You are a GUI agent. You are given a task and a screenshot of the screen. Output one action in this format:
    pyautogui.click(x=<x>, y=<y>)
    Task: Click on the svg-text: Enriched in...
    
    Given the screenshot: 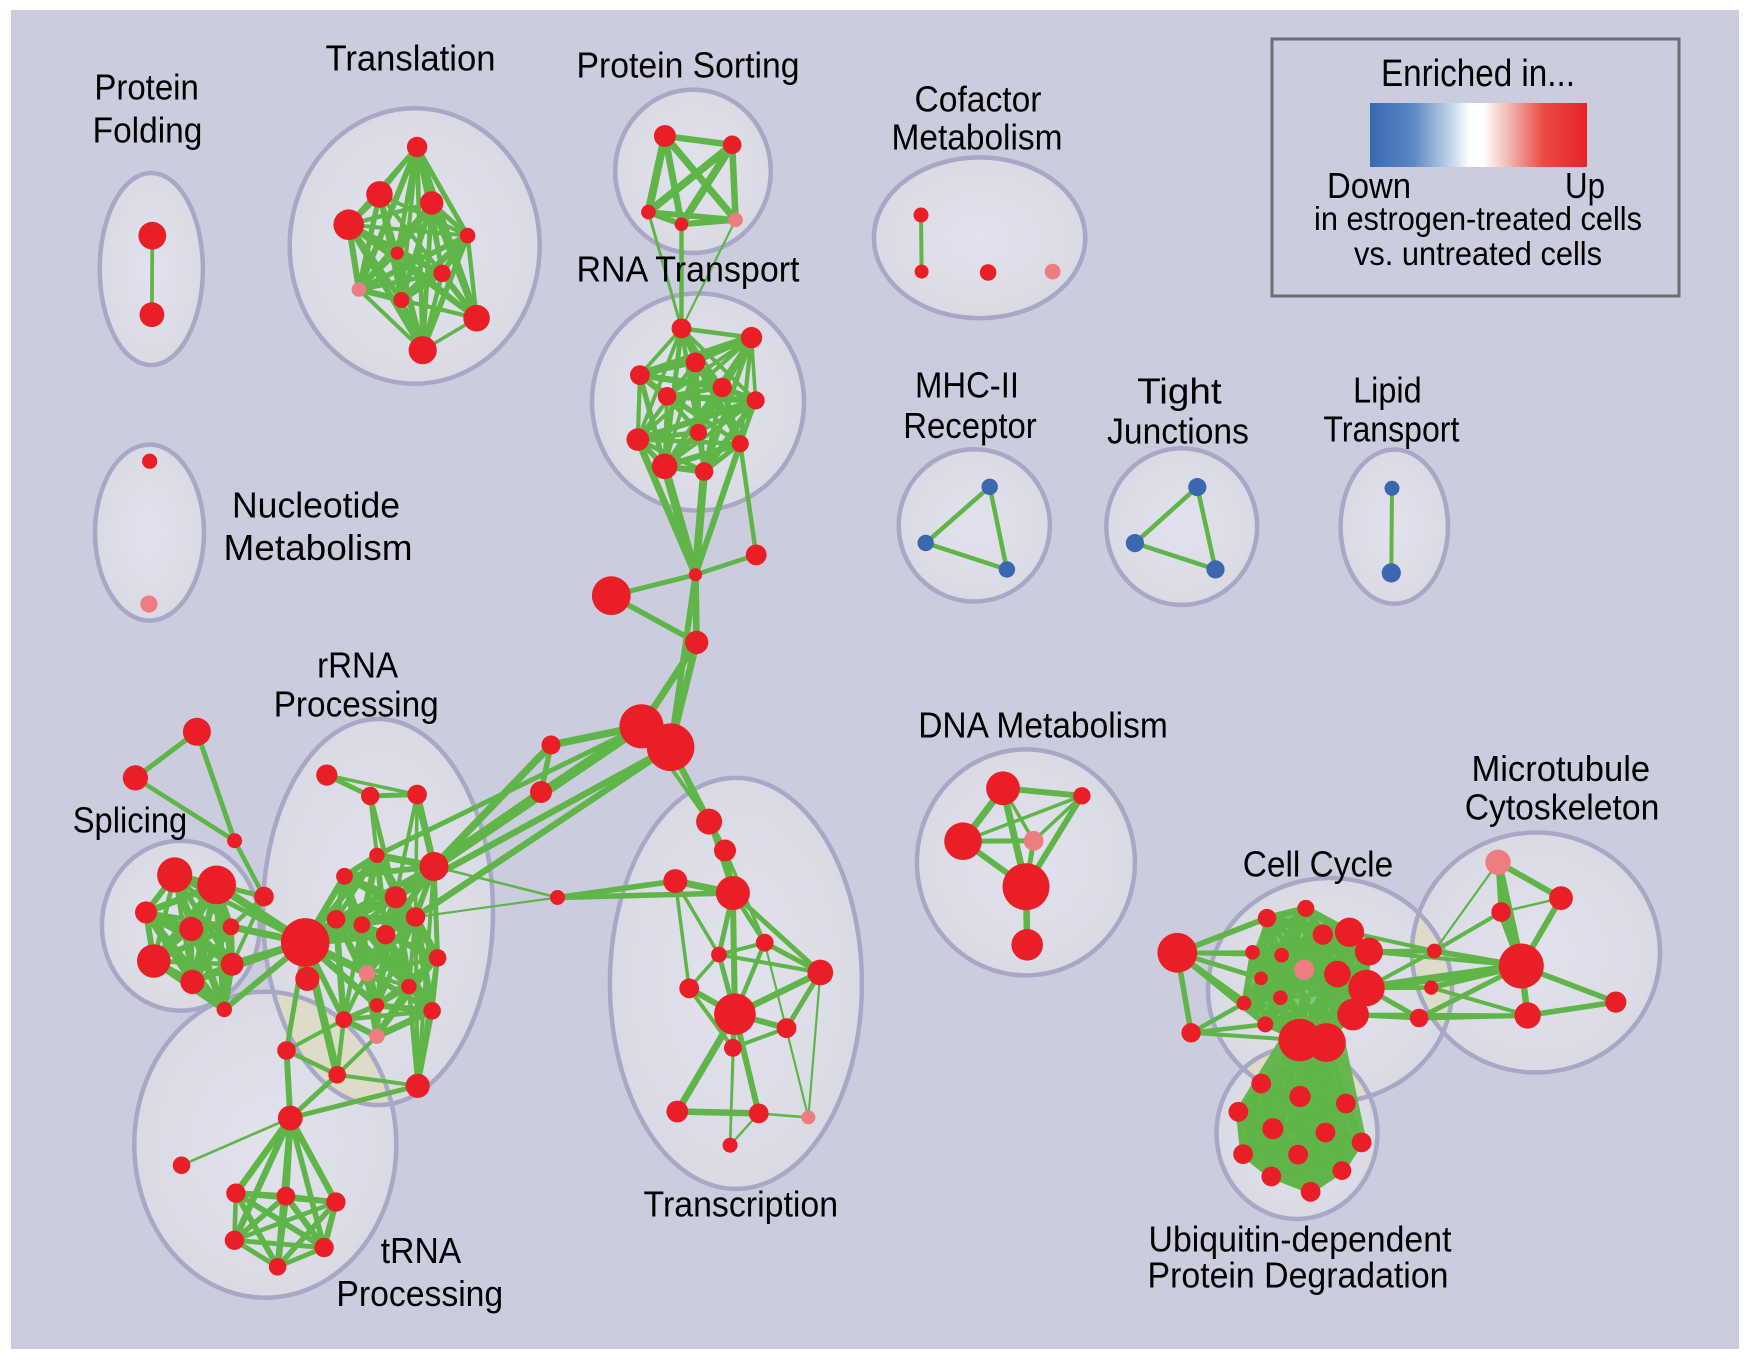 What is the action you would take?
    pyautogui.click(x=1478, y=74)
    